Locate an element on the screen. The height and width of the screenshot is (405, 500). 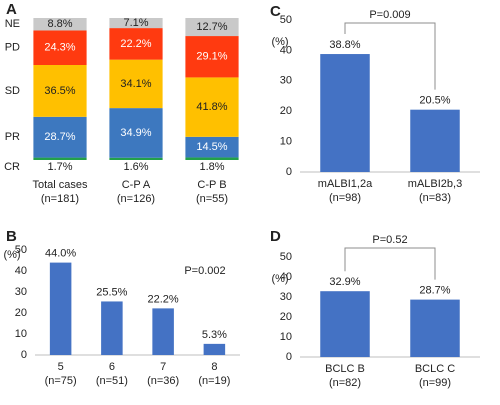
value-label: 5.3% is located at coordinates (214, 335).